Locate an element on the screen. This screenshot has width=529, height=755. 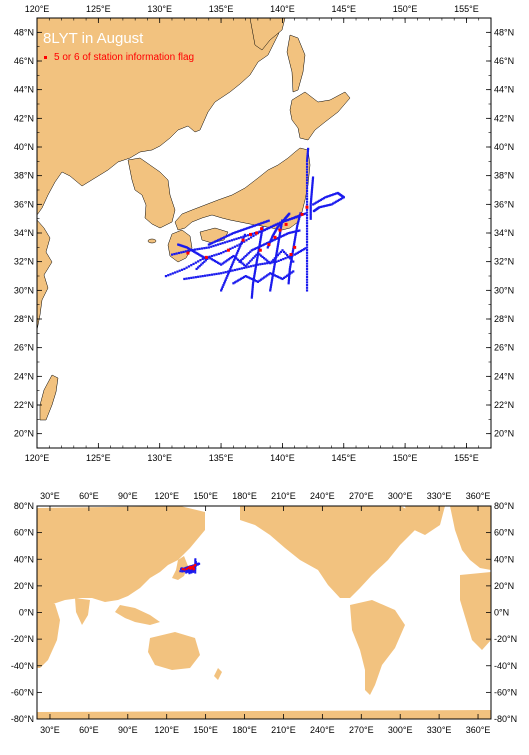
global-lat-label-left: 60°N is located at coordinates (24, 533).